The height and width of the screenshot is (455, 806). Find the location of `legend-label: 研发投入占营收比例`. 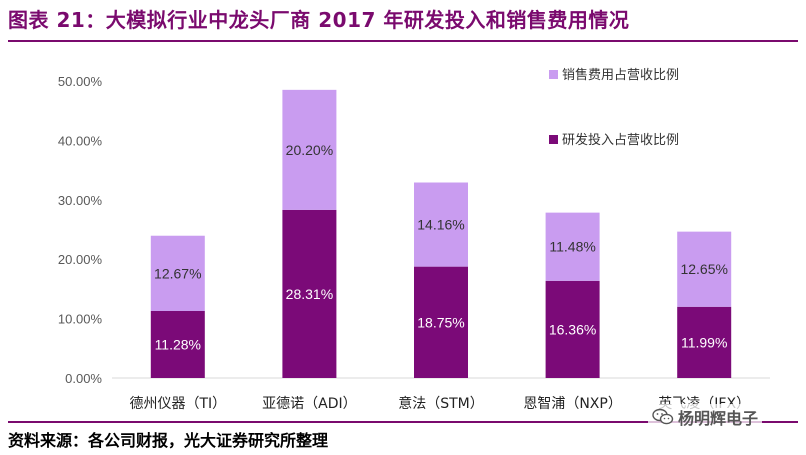

legend-label: 研发投入占营收比例 is located at coordinates (620, 140).